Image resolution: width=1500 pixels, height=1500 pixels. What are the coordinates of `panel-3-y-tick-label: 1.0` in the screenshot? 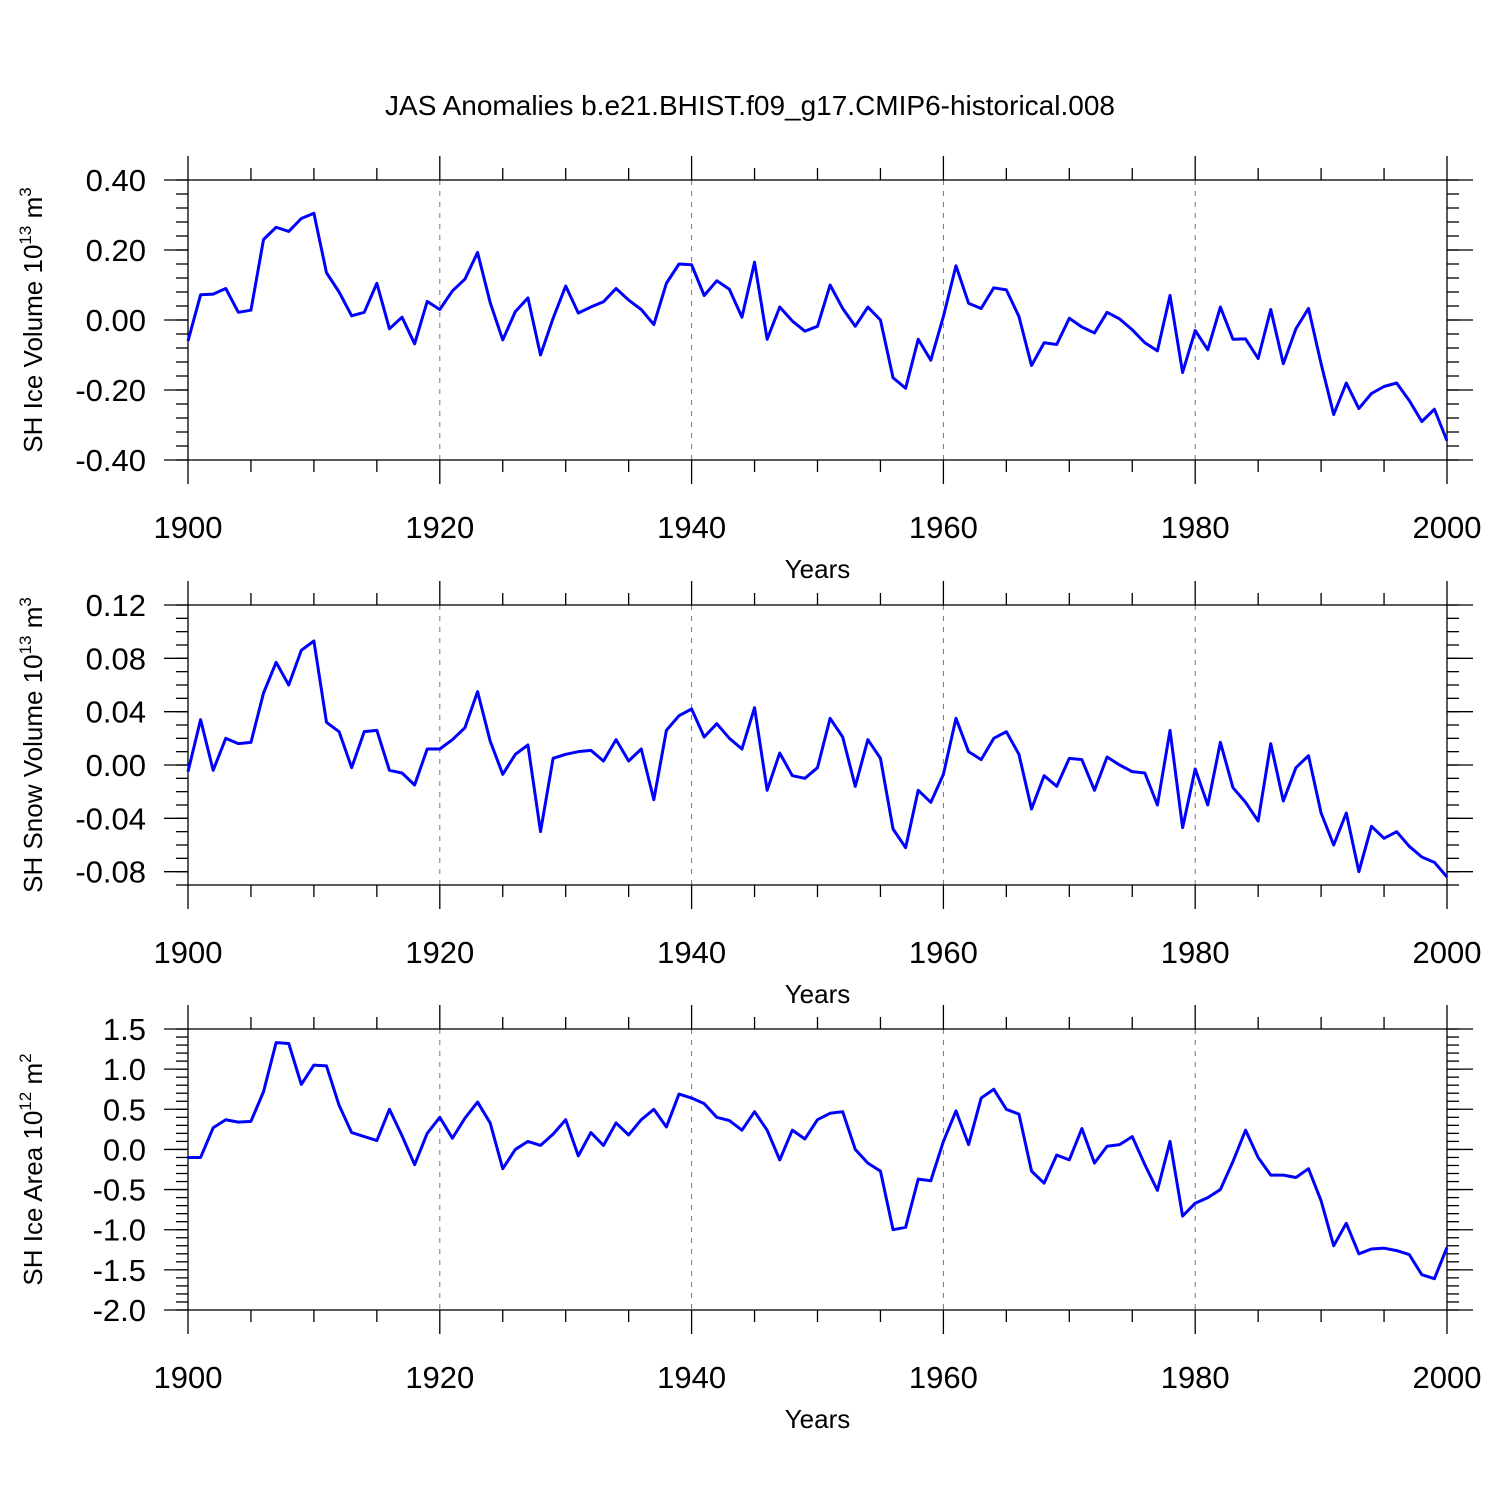 It's located at (124, 1069).